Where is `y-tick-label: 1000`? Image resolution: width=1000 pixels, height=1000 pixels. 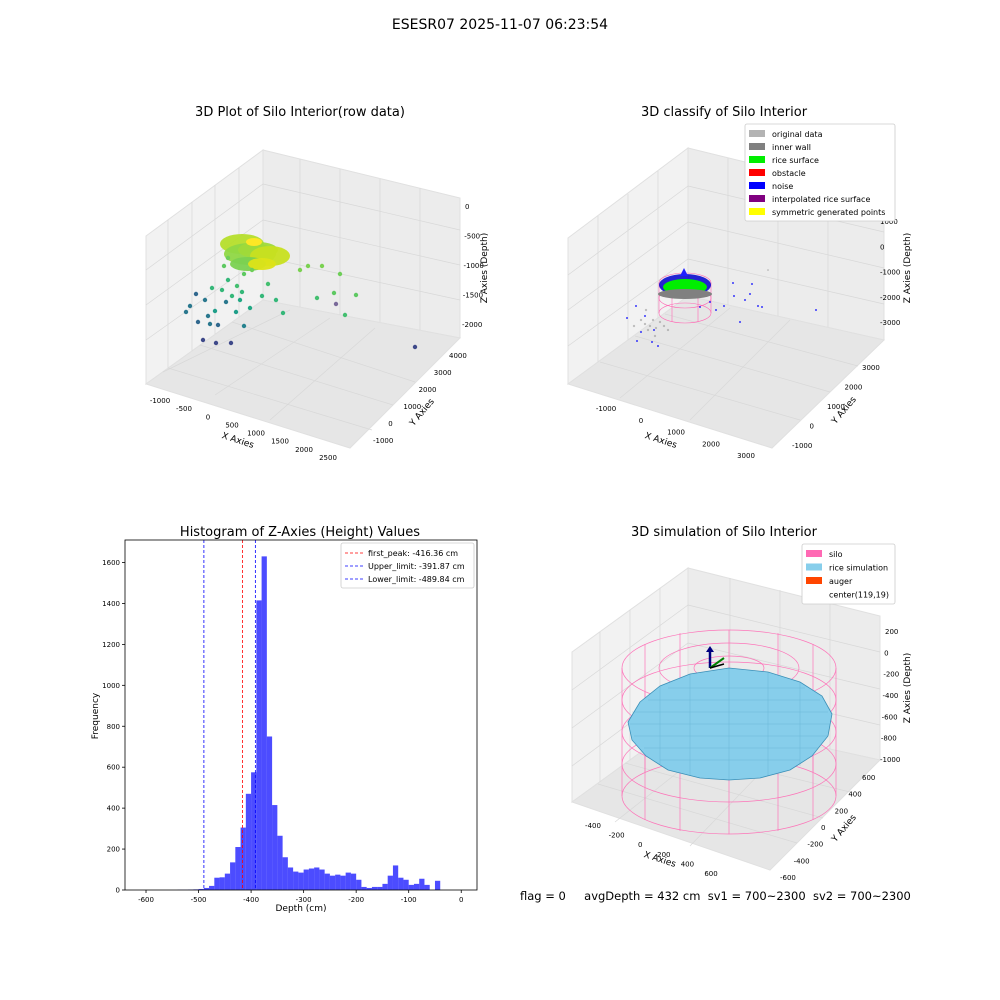 y-tick-label: 1000 is located at coordinates (412, 407).